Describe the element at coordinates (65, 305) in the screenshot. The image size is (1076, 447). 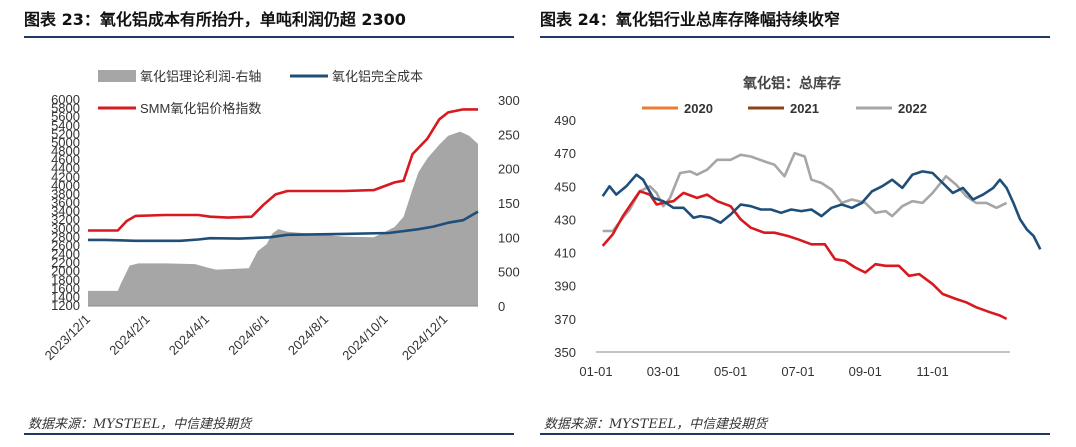
I see `left-y-tick-label: 1200` at that location.